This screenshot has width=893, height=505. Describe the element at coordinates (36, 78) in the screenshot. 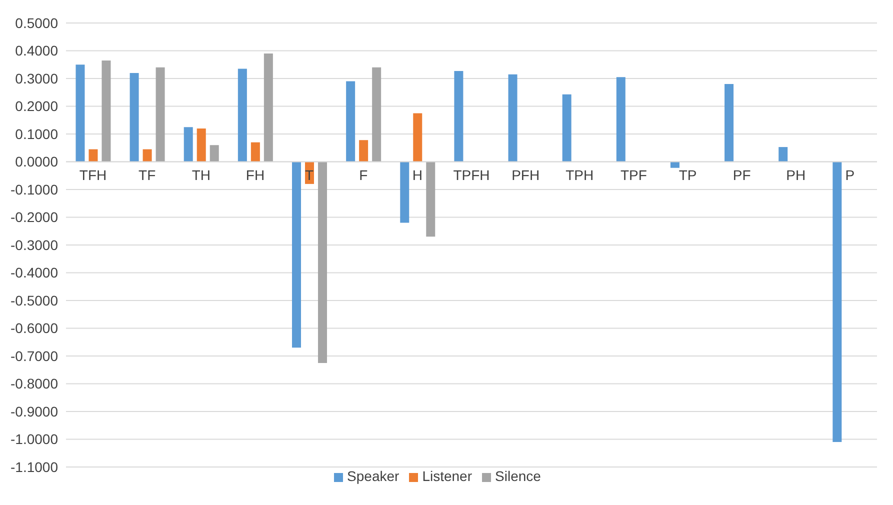

I see `y-tick-label: 0.3000` at that location.